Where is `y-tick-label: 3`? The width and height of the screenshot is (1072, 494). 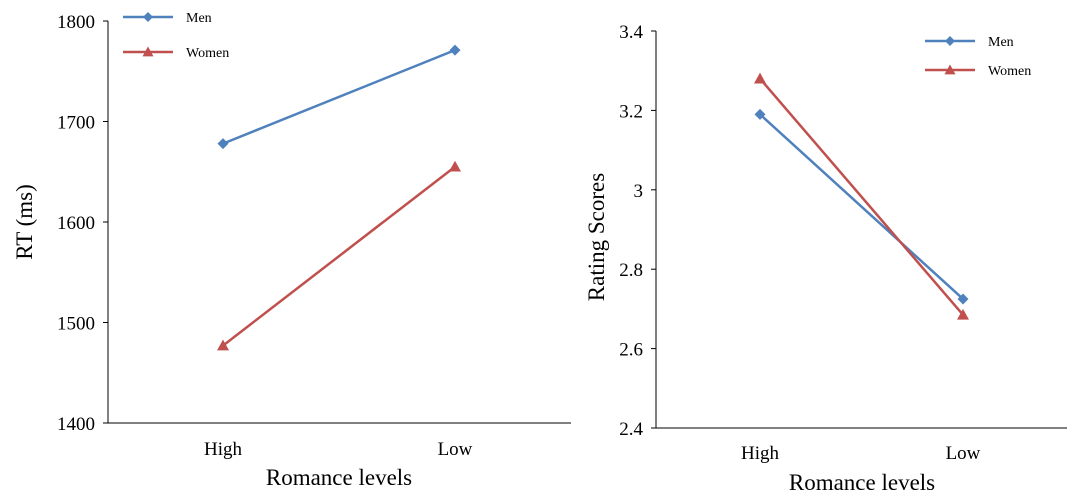 y-tick-label: 3 is located at coordinates (639, 191).